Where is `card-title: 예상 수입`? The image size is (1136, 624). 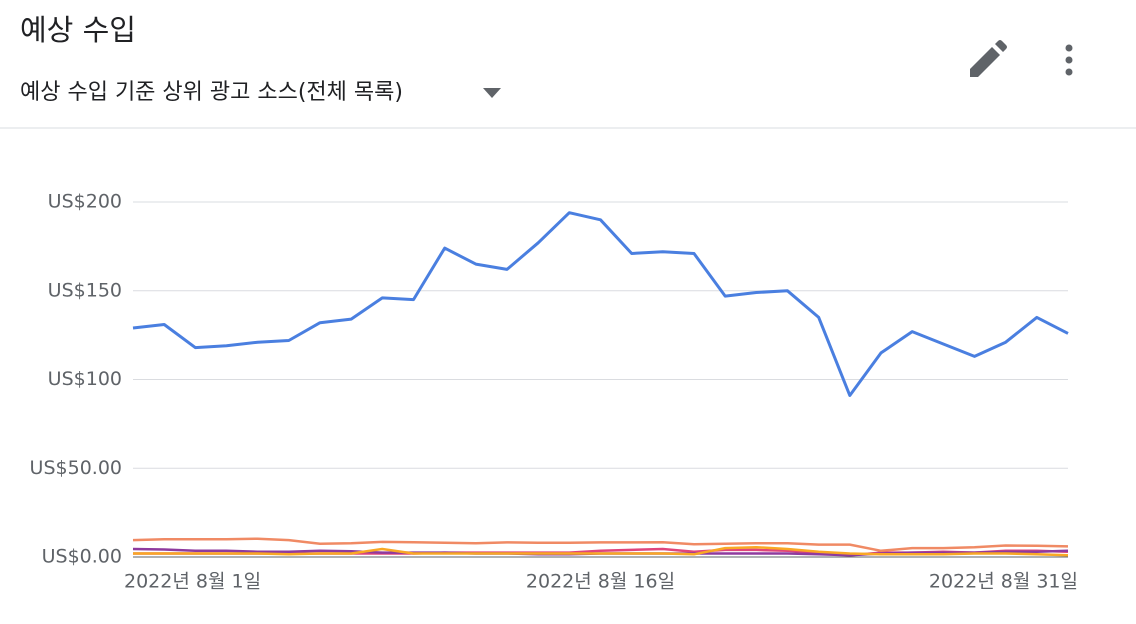
card-title: 예상 수입 is located at coordinates (78, 30).